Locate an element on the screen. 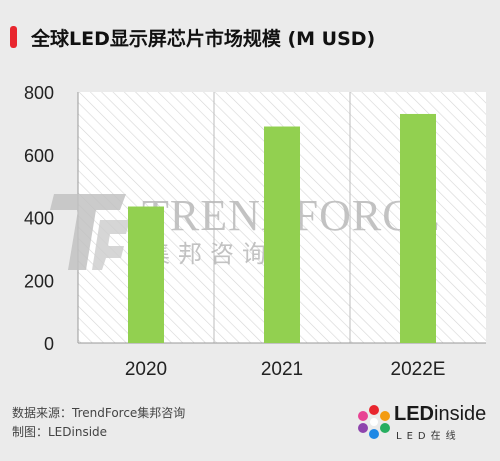 The width and height of the screenshot is (500, 461). chart-title-row: 全球LED显示屏芯片市场规模 (M USD) is located at coordinates (192, 37).